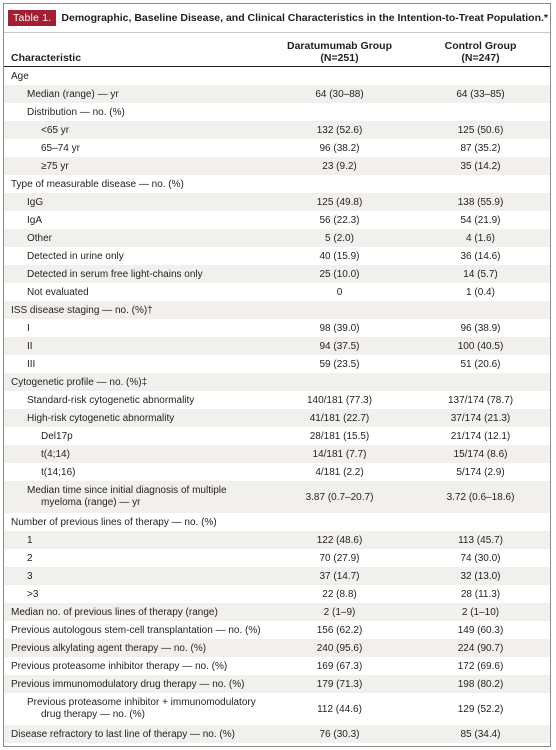 This screenshot has width=556, height=750. What do you see at coordinates (339, 684) in the screenshot?
I see `cell-daratumumab: 179 (71.3)` at bounding box center [339, 684].